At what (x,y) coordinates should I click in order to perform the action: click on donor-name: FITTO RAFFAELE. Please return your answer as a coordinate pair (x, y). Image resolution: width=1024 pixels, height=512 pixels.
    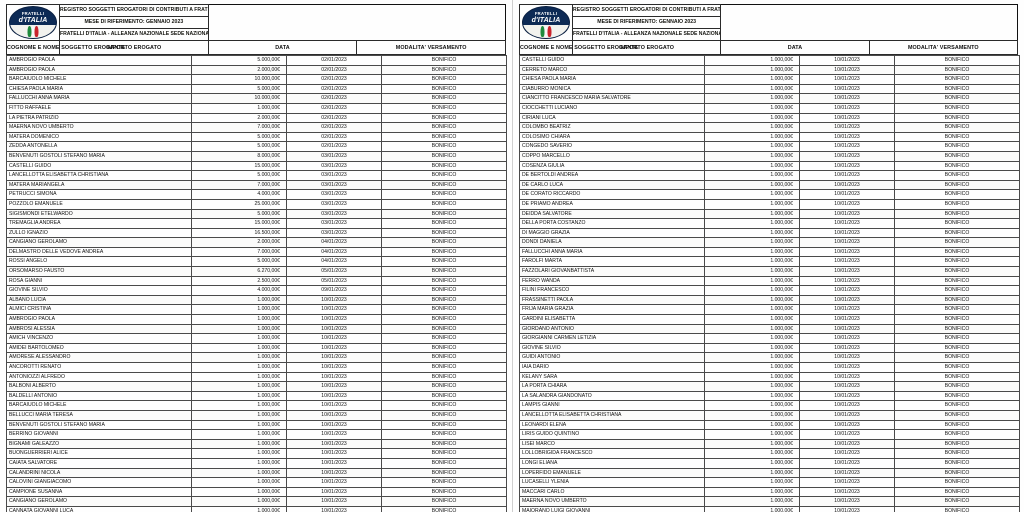
    Looking at the image, I should click on (99, 108).